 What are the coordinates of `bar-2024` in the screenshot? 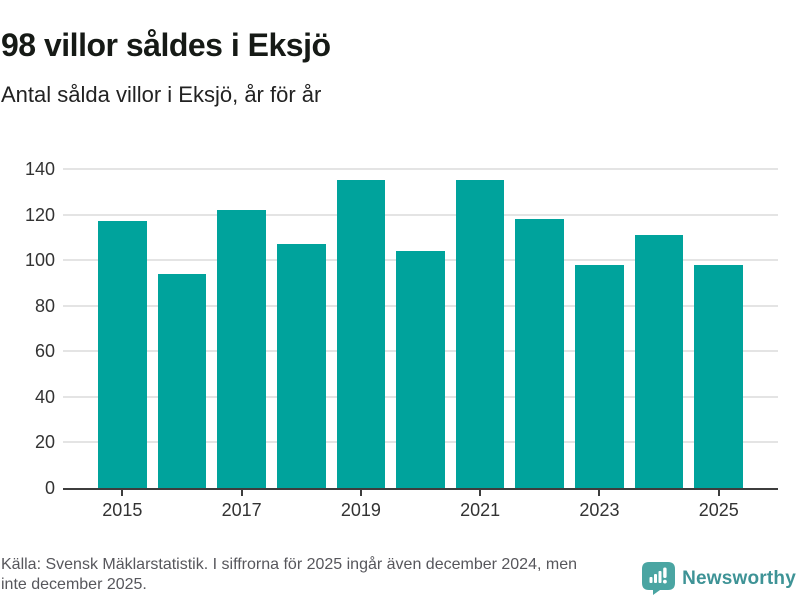 It's located at (659, 361).